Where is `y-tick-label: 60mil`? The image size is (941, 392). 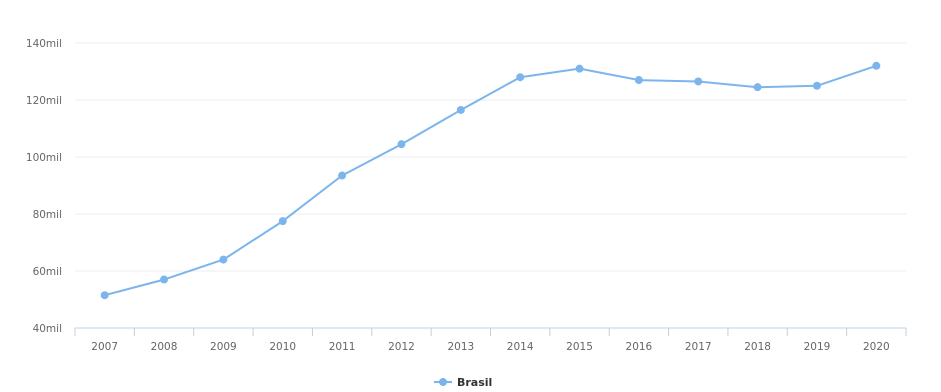
y-tick-label: 60mil is located at coordinates (47, 272).